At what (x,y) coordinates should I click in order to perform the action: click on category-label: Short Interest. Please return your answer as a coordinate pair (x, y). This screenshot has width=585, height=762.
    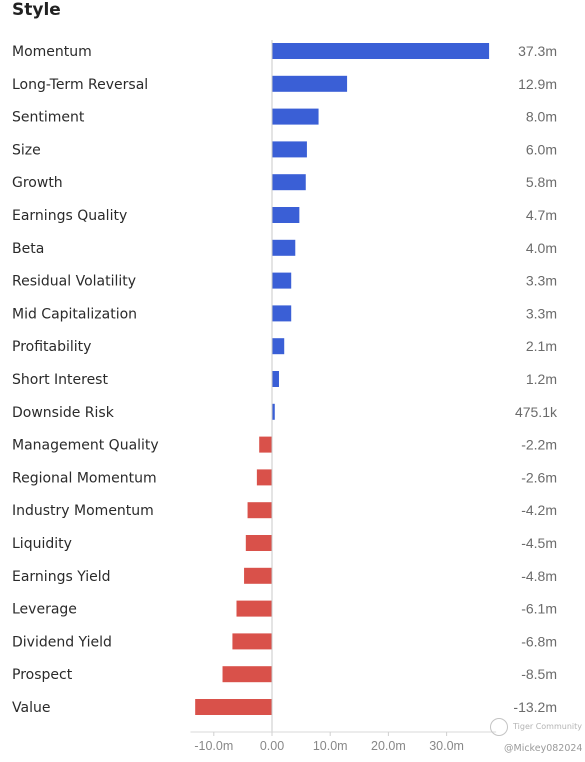
    Looking at the image, I should click on (60, 380).